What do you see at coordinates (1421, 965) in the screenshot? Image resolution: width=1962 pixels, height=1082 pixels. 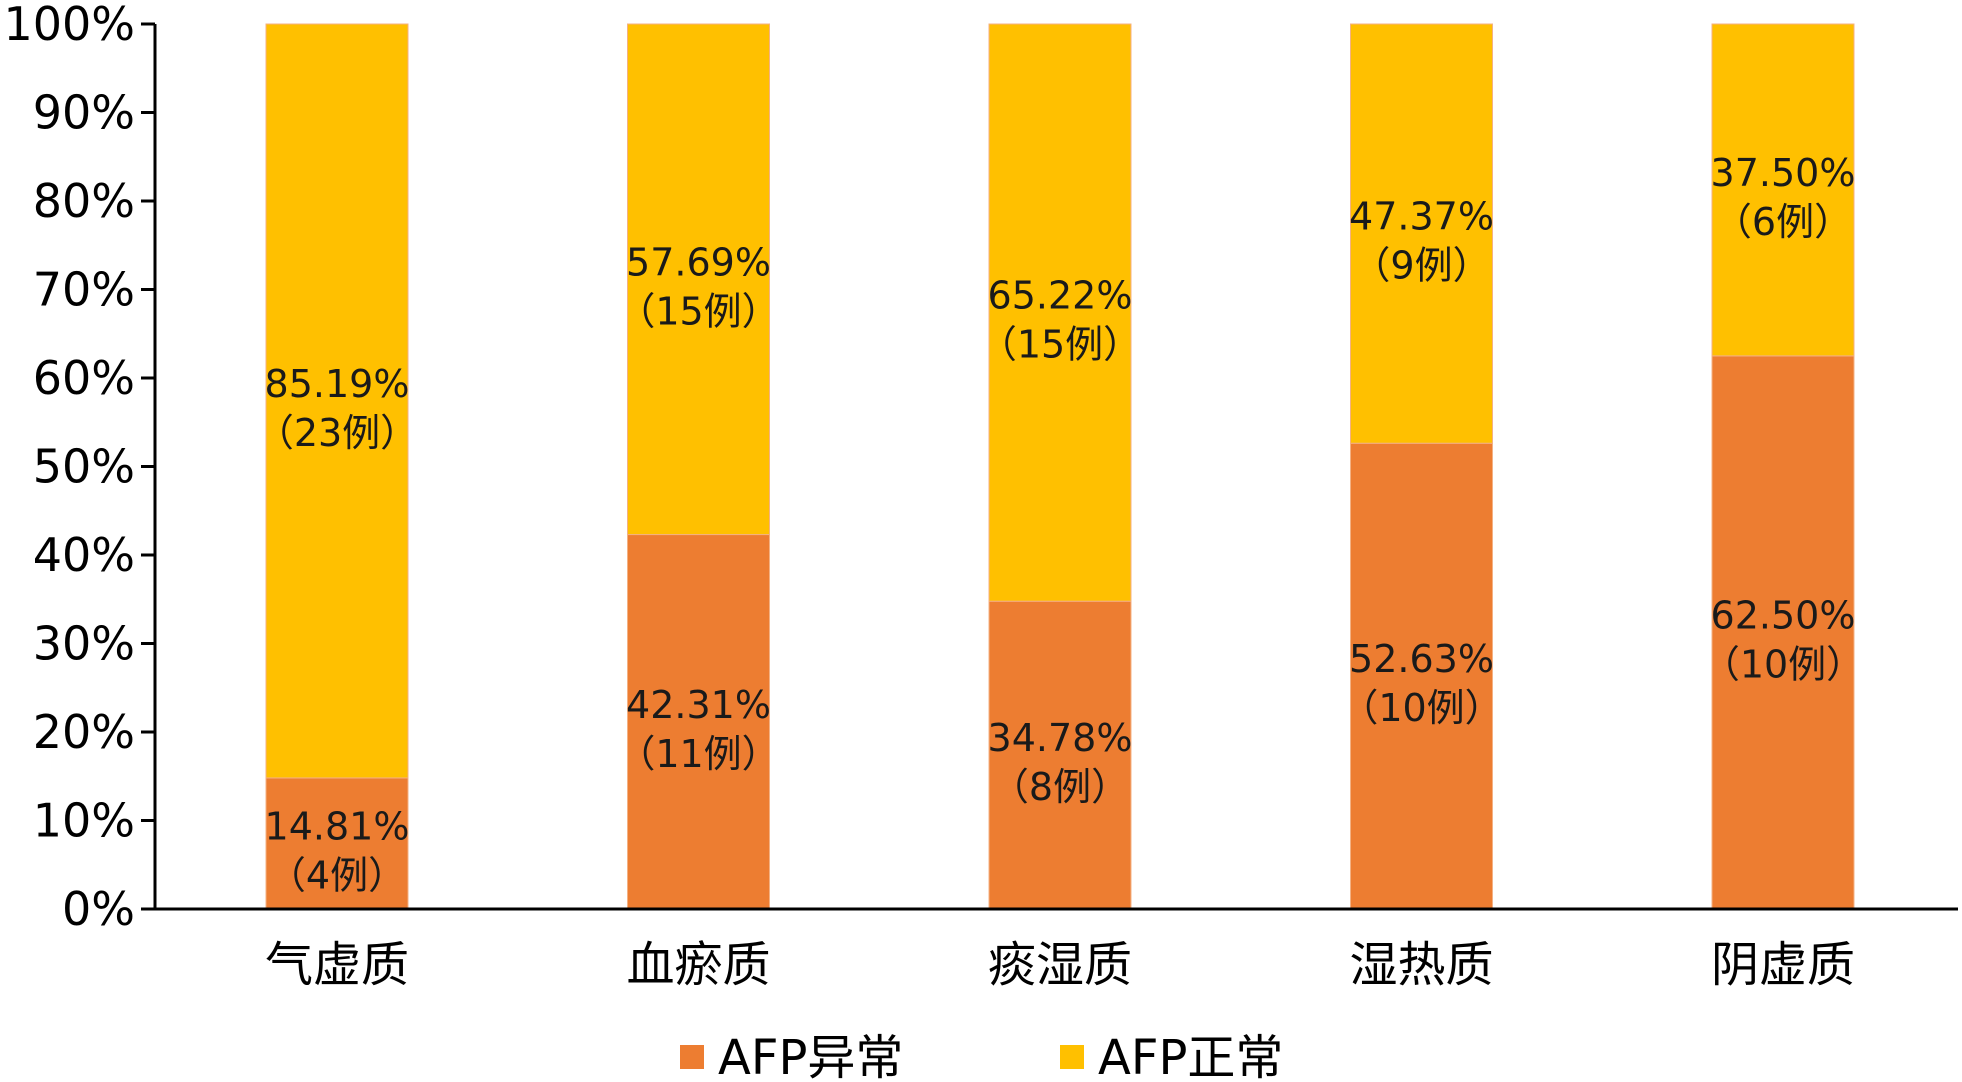 I see `x-category-label: 湿热质` at bounding box center [1421, 965].